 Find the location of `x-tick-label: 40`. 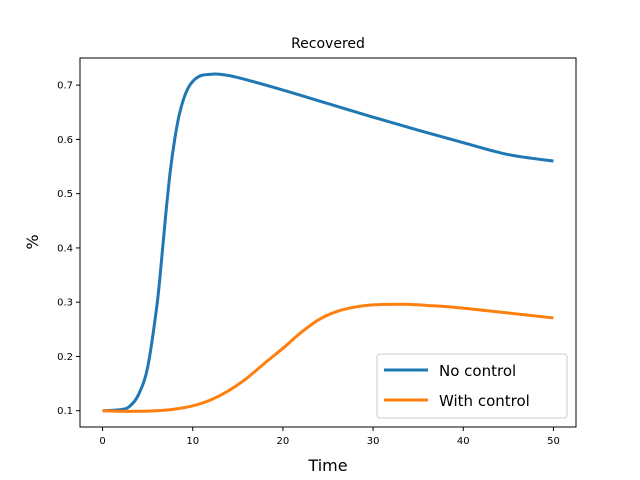

x-tick-label: 40 is located at coordinates (463, 441).